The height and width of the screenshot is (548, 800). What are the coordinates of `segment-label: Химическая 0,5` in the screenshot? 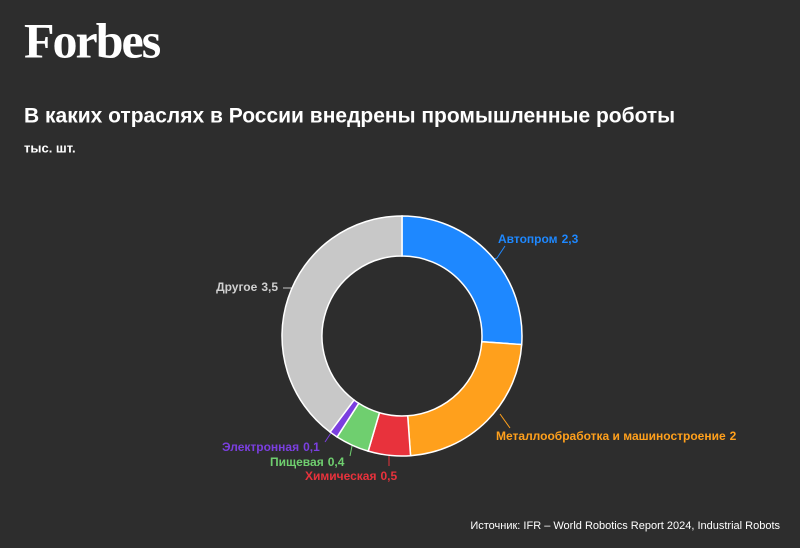 It's located at (351, 476).